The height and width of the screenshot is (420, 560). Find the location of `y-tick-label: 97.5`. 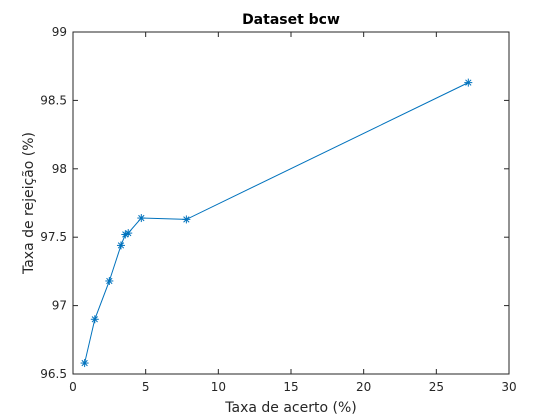

y-tick-label: 97.5 is located at coordinates (53, 237).